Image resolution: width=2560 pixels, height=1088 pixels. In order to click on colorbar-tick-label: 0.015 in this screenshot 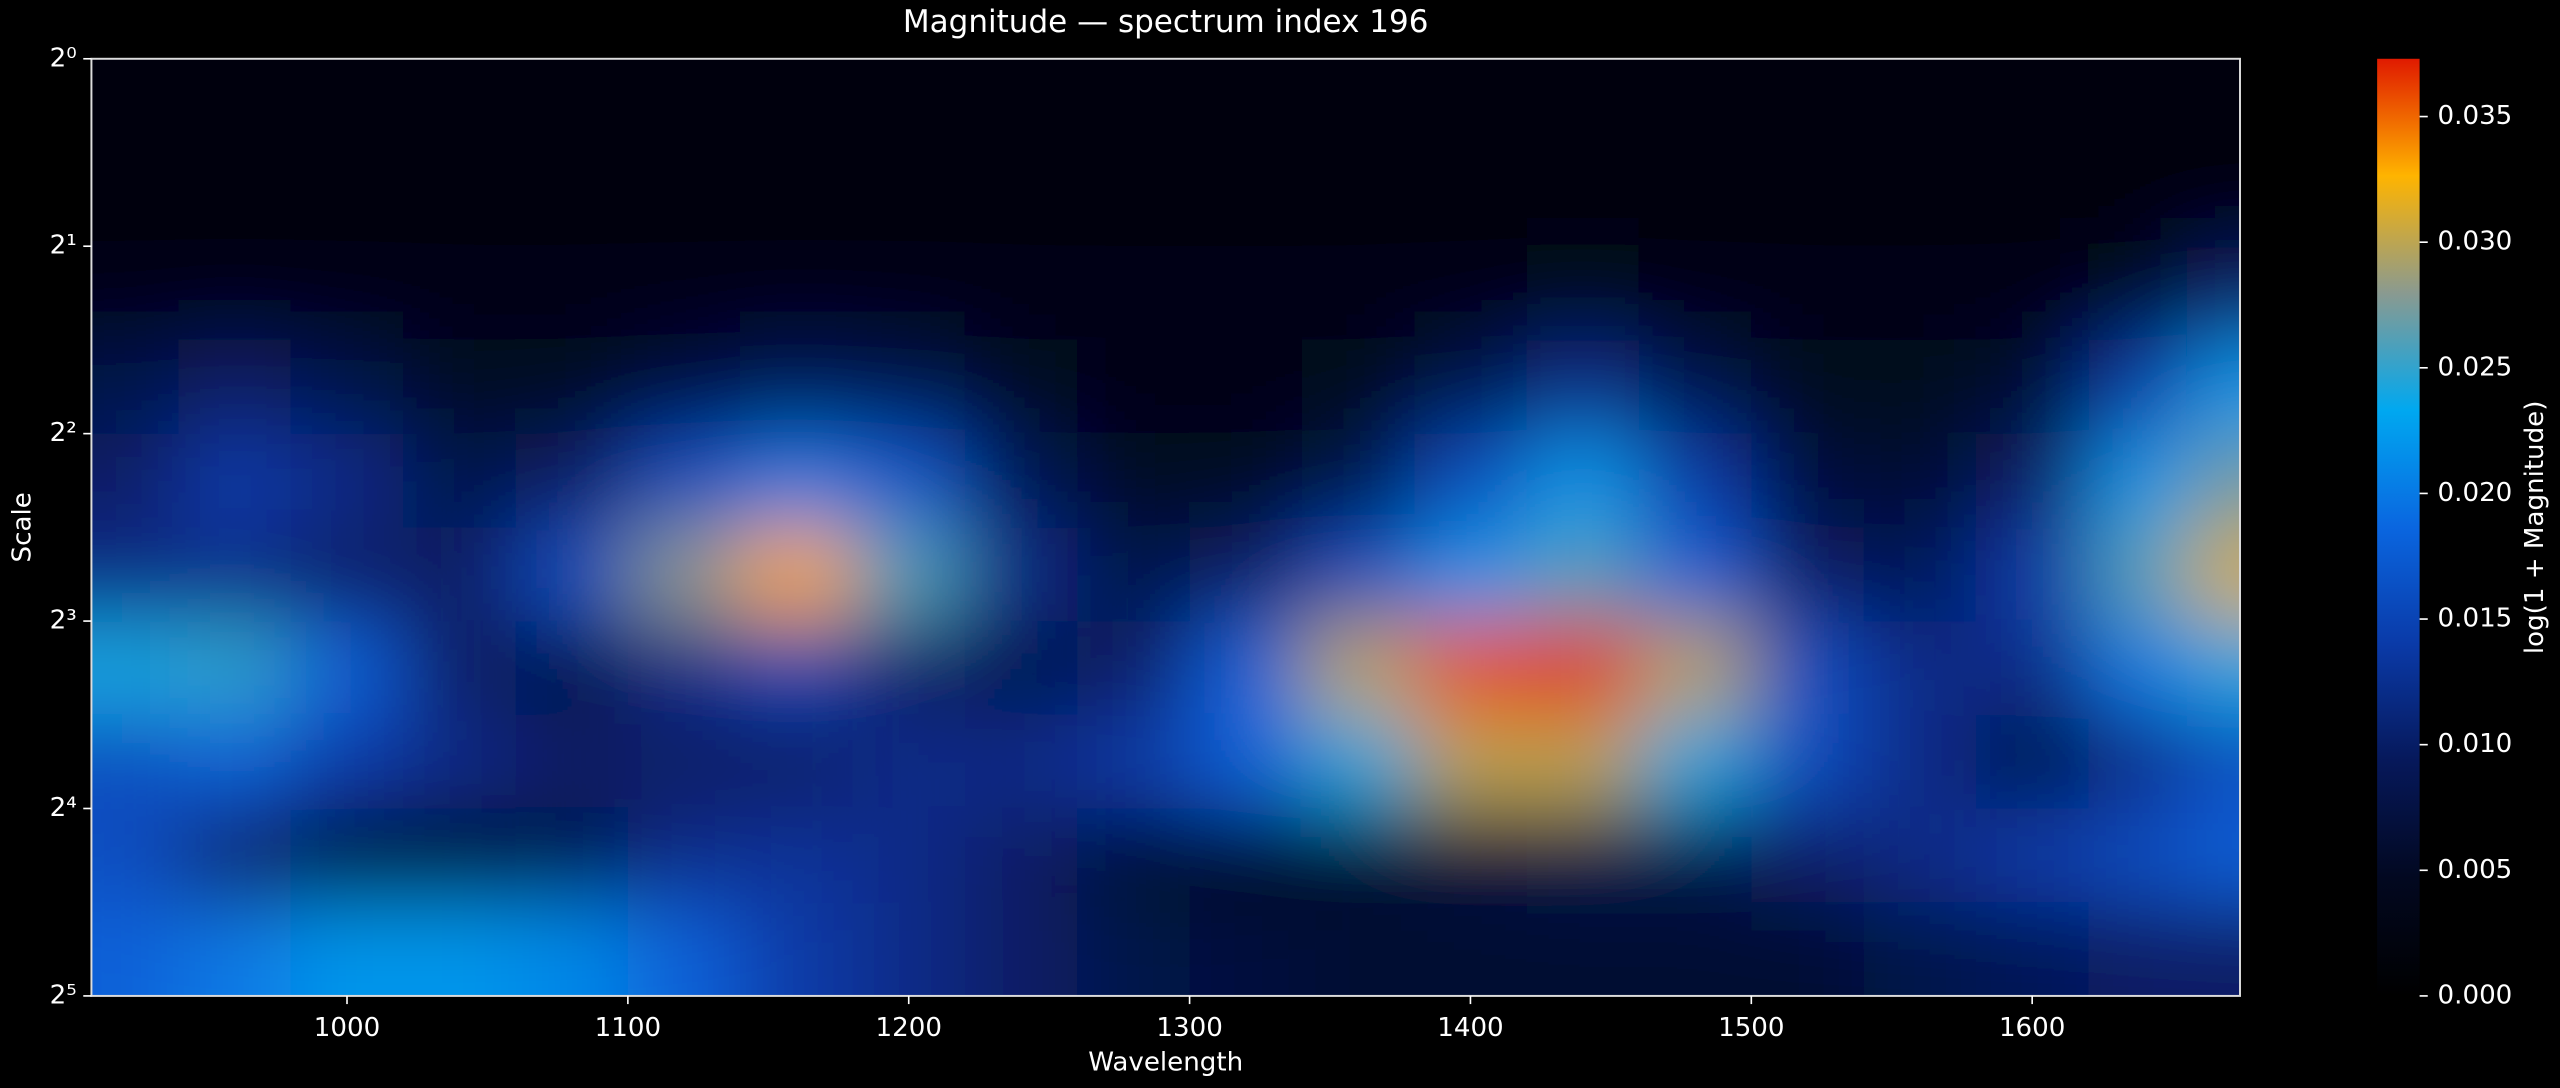, I will do `click(2475, 619)`.